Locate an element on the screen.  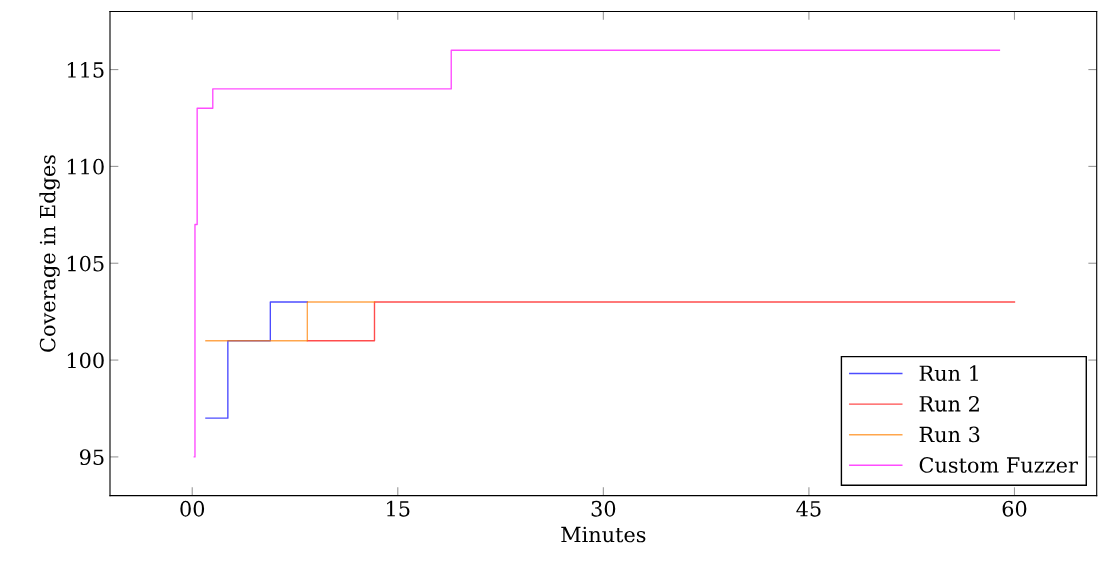
x-axis-title: Minutes is located at coordinates (603, 534).